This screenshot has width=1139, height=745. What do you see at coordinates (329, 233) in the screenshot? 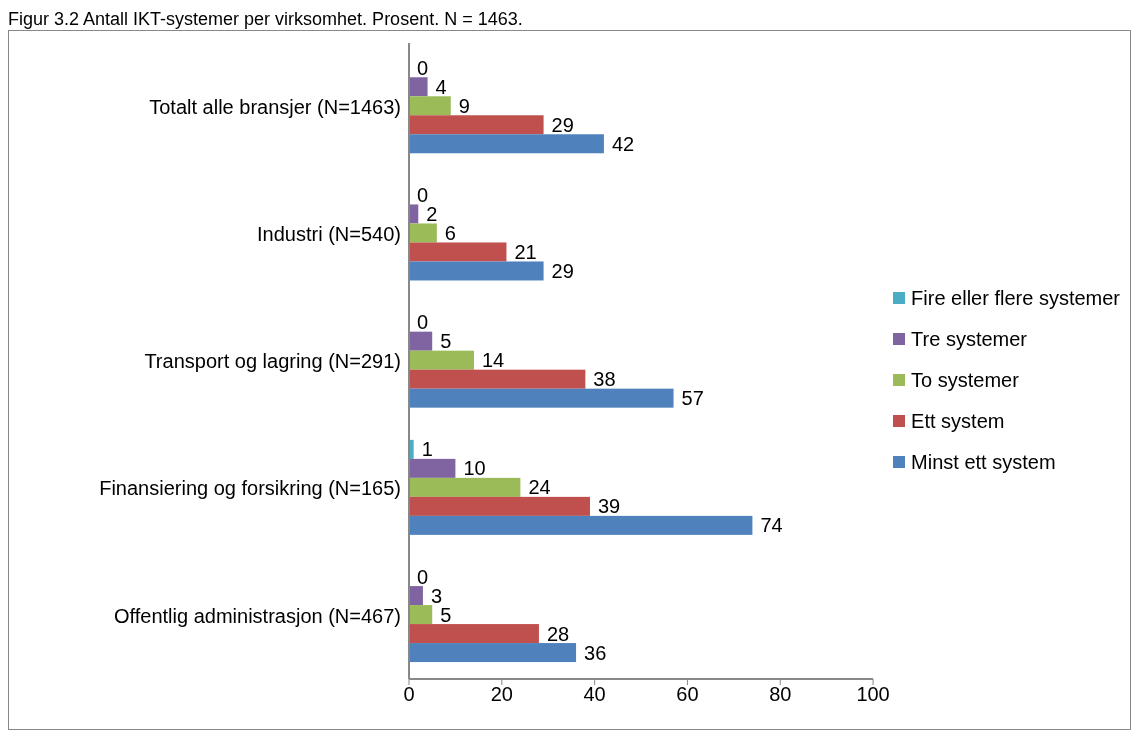
I see `y-tick-label: Industri (N=540)` at bounding box center [329, 233].